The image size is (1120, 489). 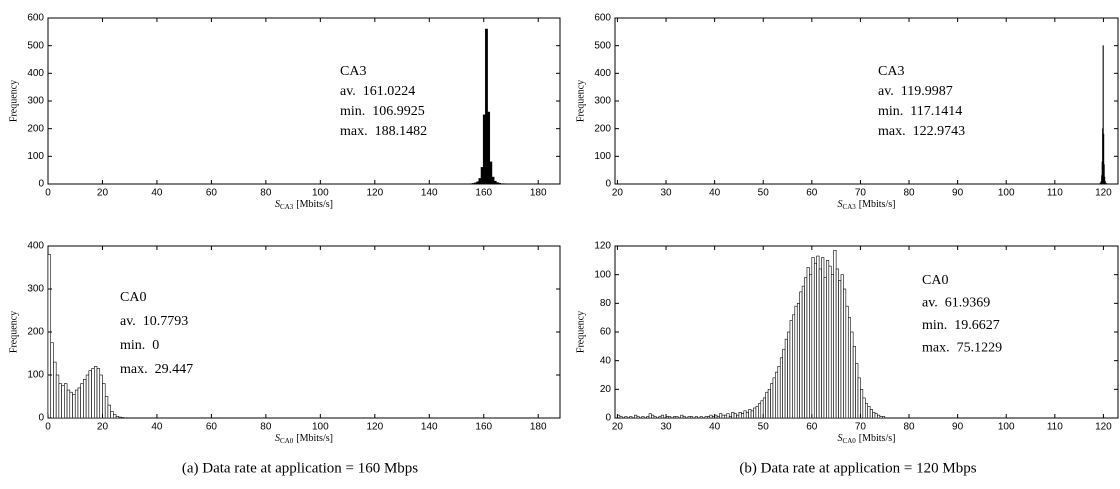 I want to click on y-tick-label: 0, so click(x=41, y=184).